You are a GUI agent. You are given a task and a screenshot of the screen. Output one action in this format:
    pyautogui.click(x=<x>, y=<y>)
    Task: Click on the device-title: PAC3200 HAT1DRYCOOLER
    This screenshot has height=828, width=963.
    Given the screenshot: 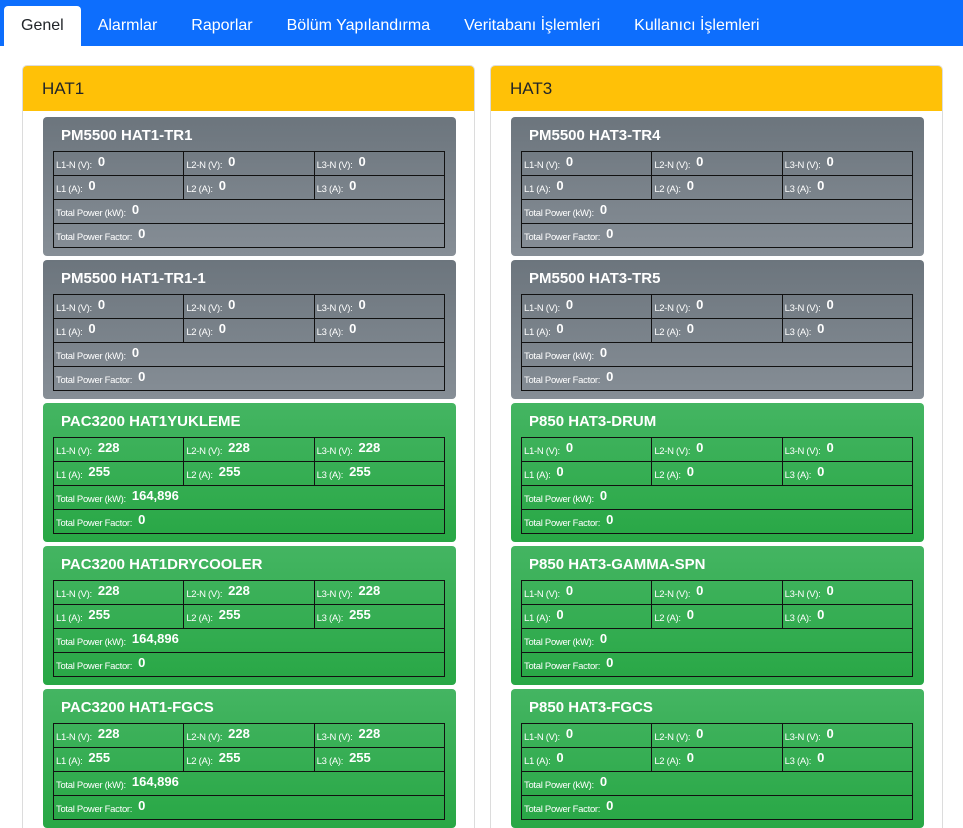 What is the action you would take?
    pyautogui.click(x=162, y=564)
    